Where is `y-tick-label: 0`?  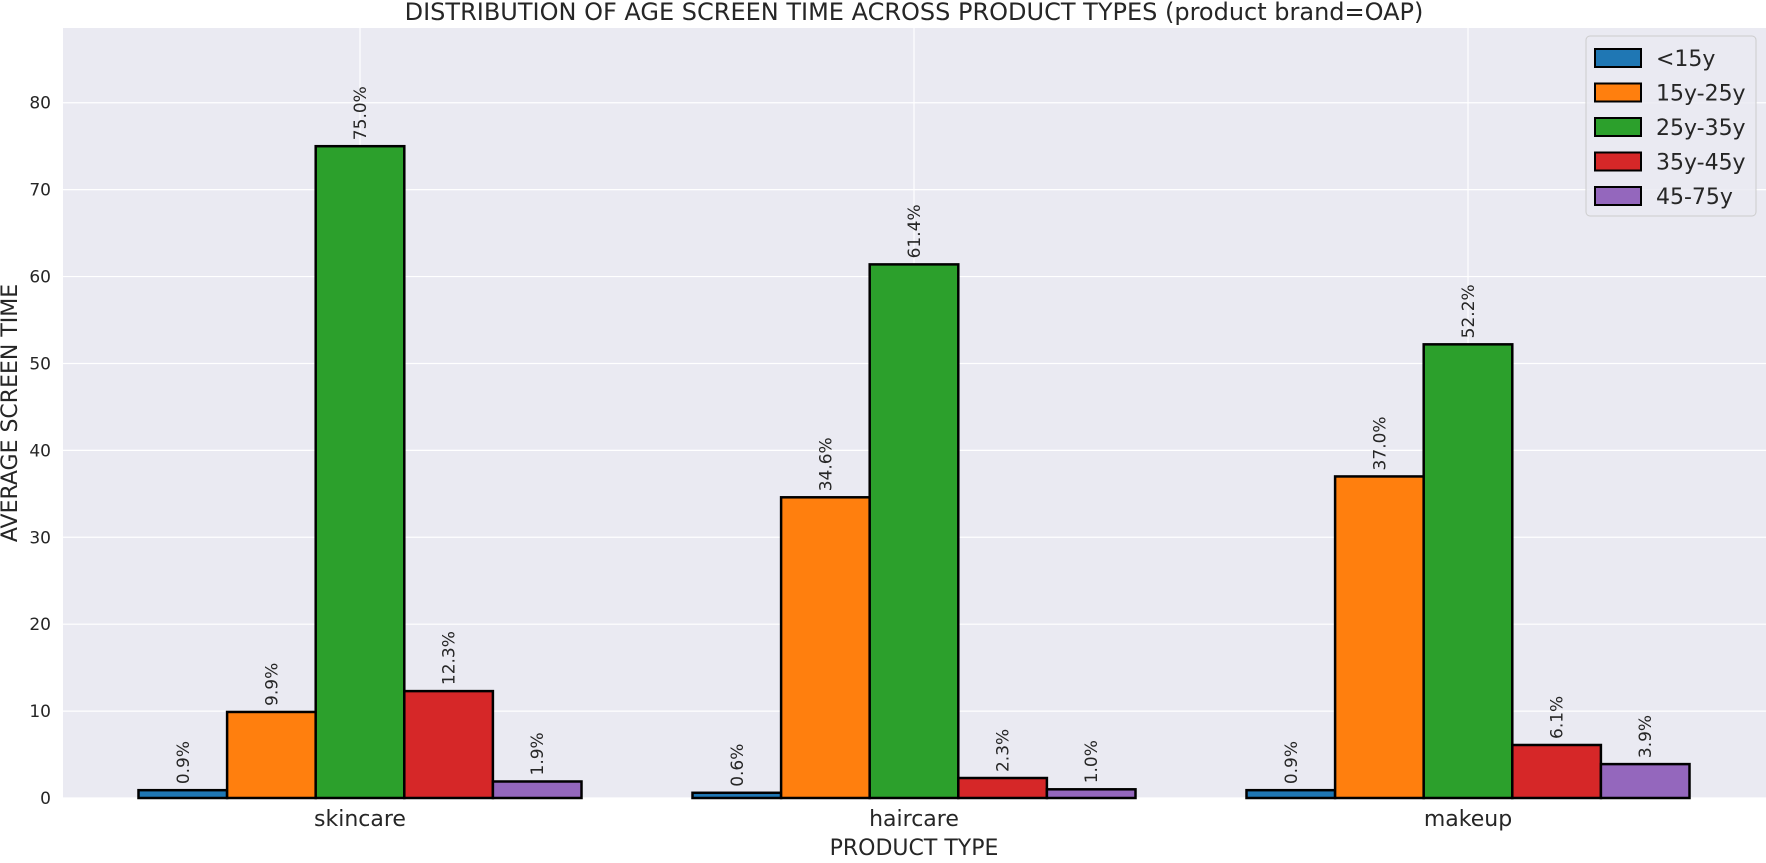 y-tick-label: 0 is located at coordinates (45, 799).